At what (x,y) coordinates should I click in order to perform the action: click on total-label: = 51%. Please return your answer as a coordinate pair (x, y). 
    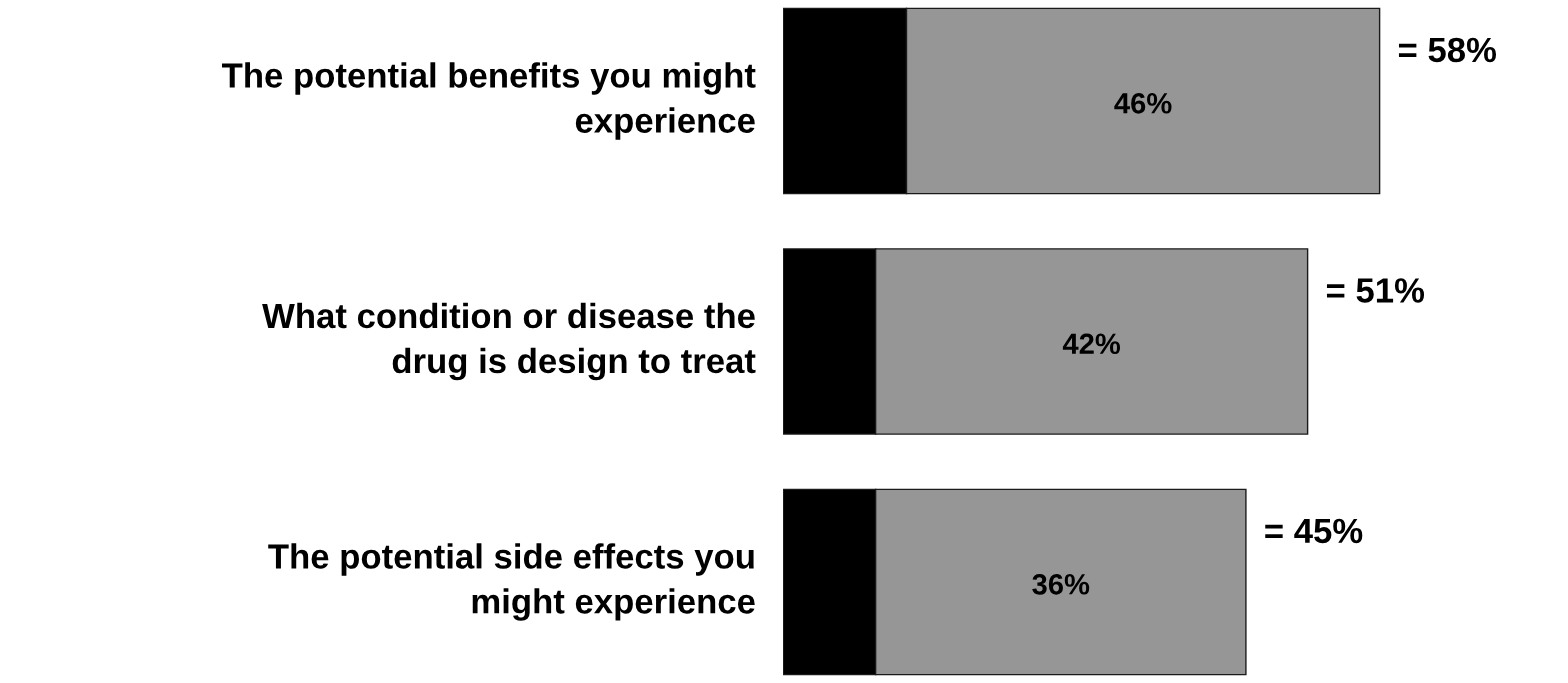
    Looking at the image, I should click on (1375, 290).